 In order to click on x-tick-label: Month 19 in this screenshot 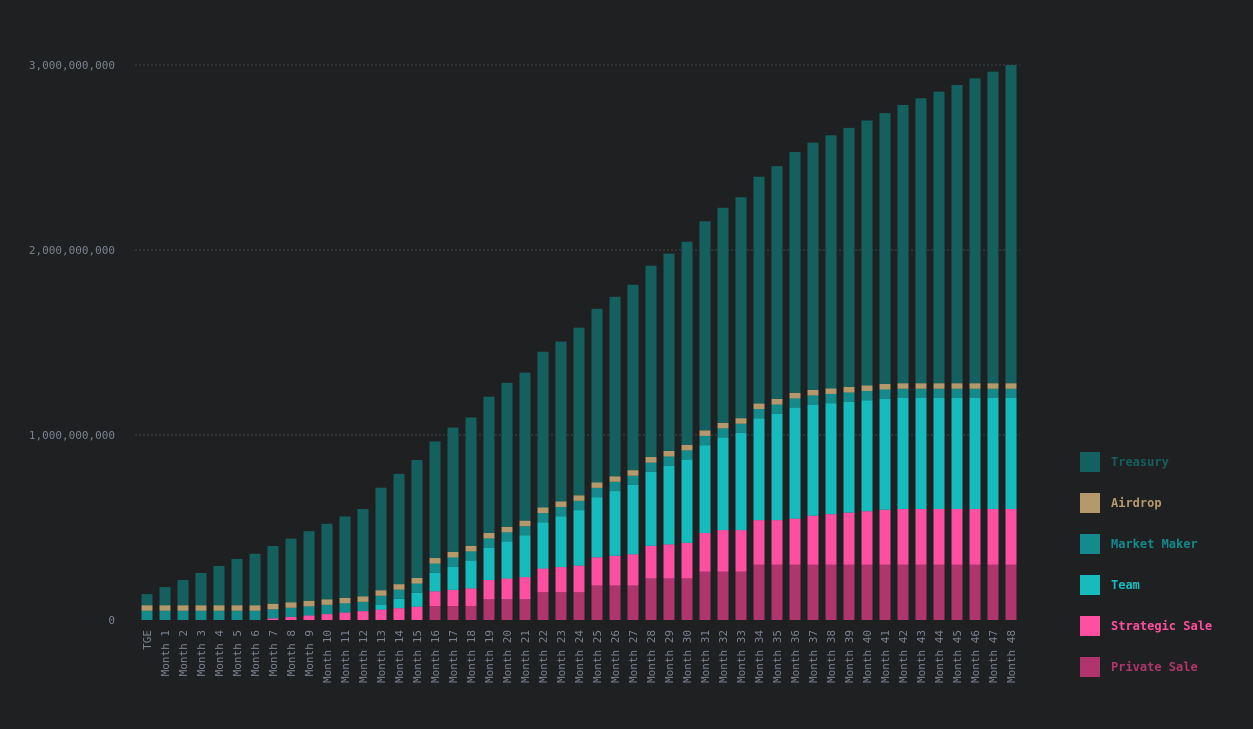, I will do `click(489, 656)`.